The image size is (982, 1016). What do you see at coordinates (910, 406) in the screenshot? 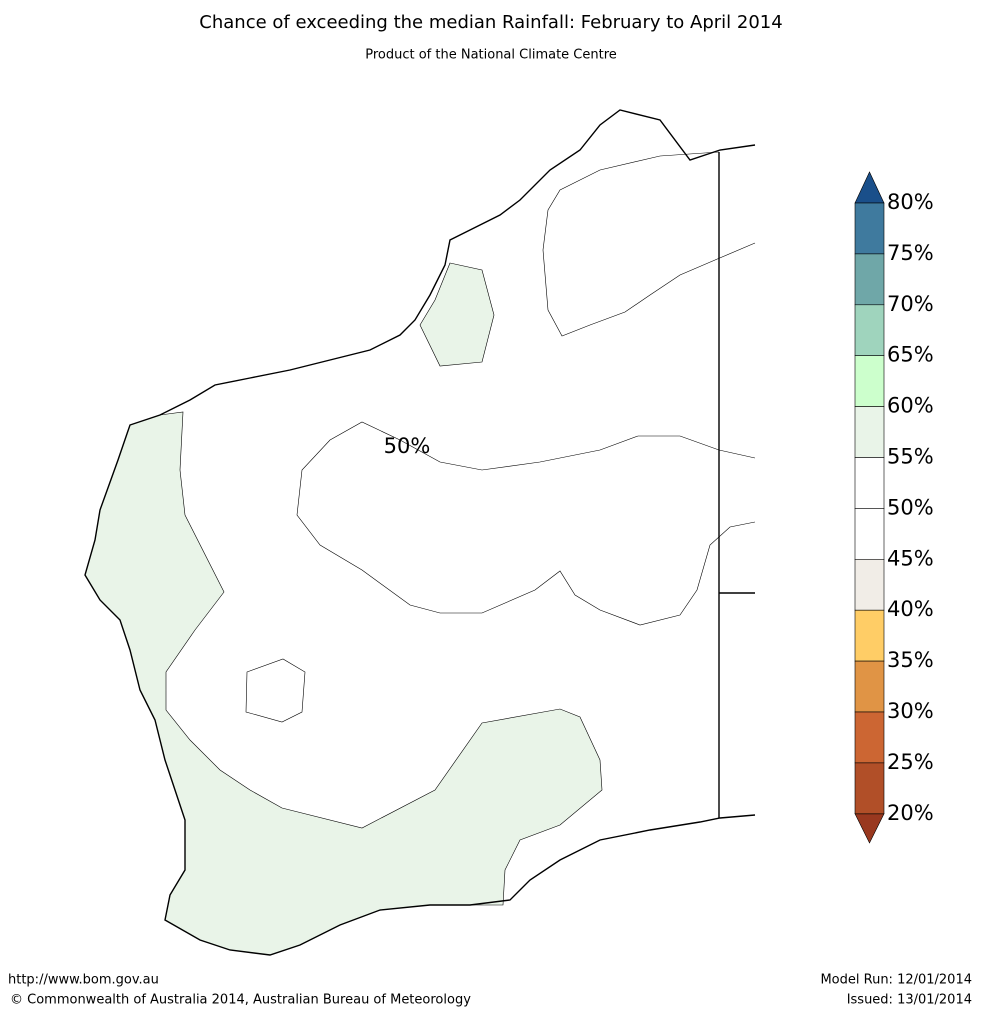
I see `colorbar-label: 60%` at bounding box center [910, 406].